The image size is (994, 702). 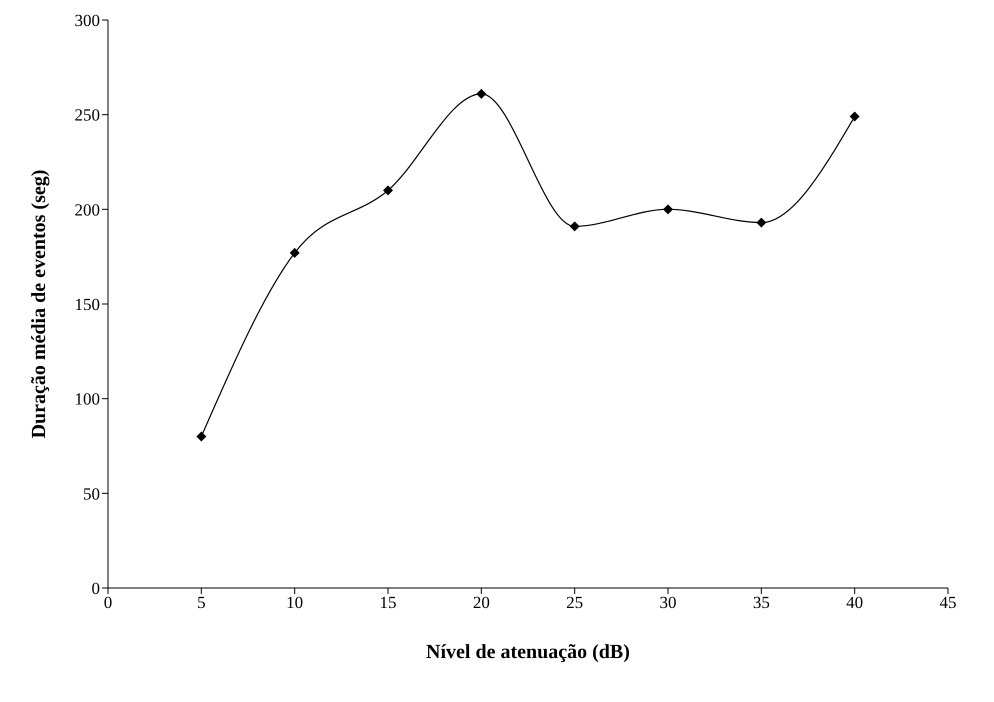 What do you see at coordinates (87, 20) in the screenshot?
I see `y-tick-label: 300` at bounding box center [87, 20].